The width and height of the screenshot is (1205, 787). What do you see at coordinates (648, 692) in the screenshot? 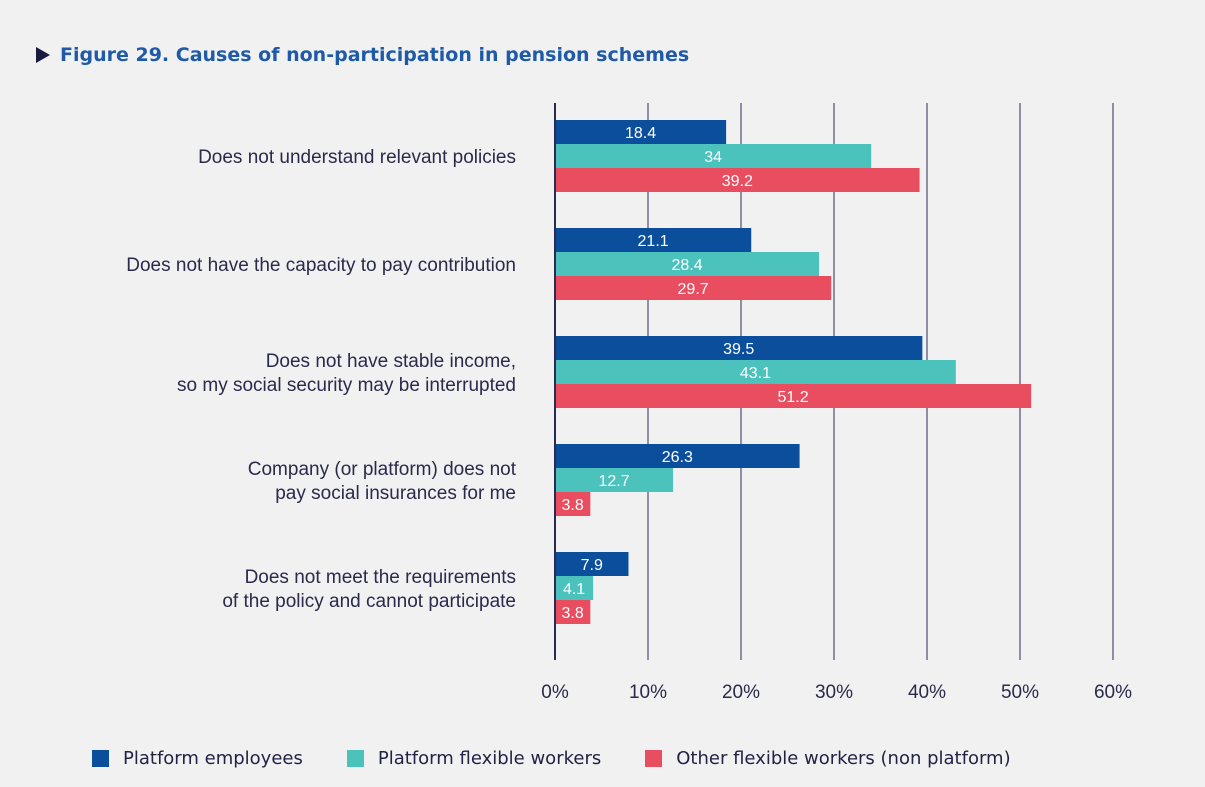
I see `x-tick-label: 10%` at bounding box center [648, 692].